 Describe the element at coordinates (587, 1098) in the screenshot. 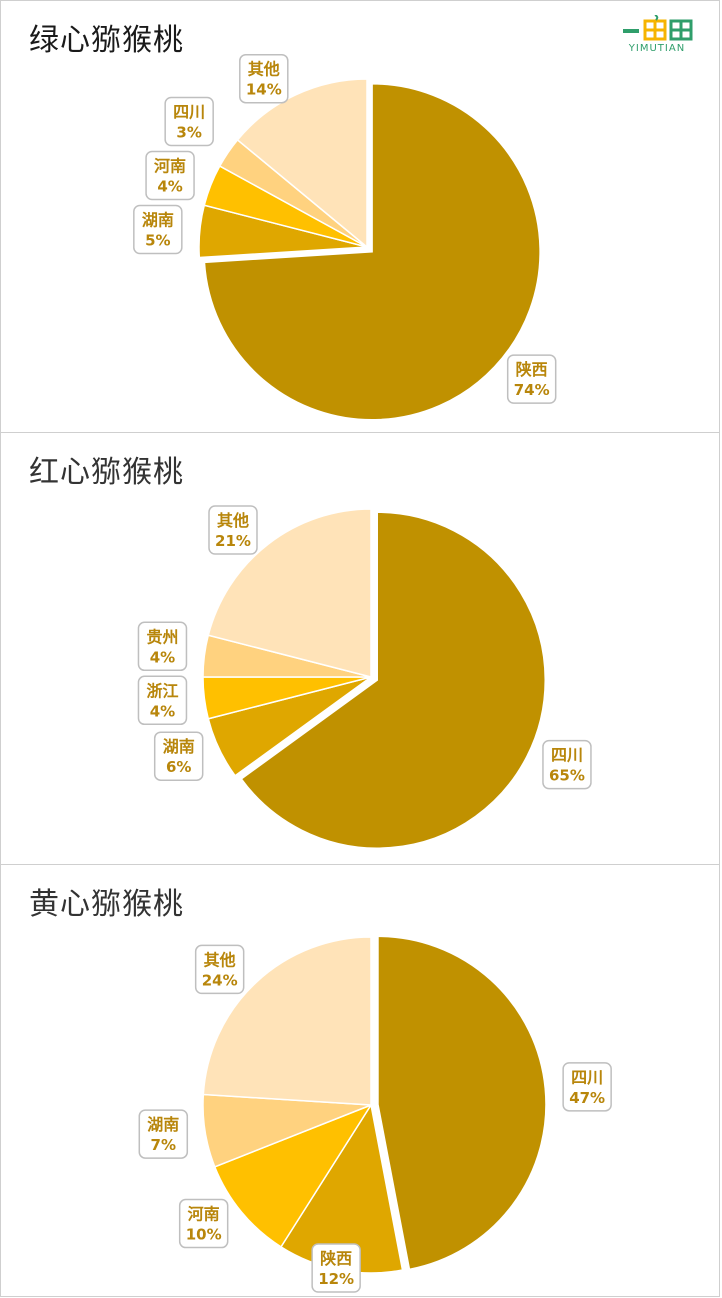

I see `slice-pct-label: 47%` at that location.